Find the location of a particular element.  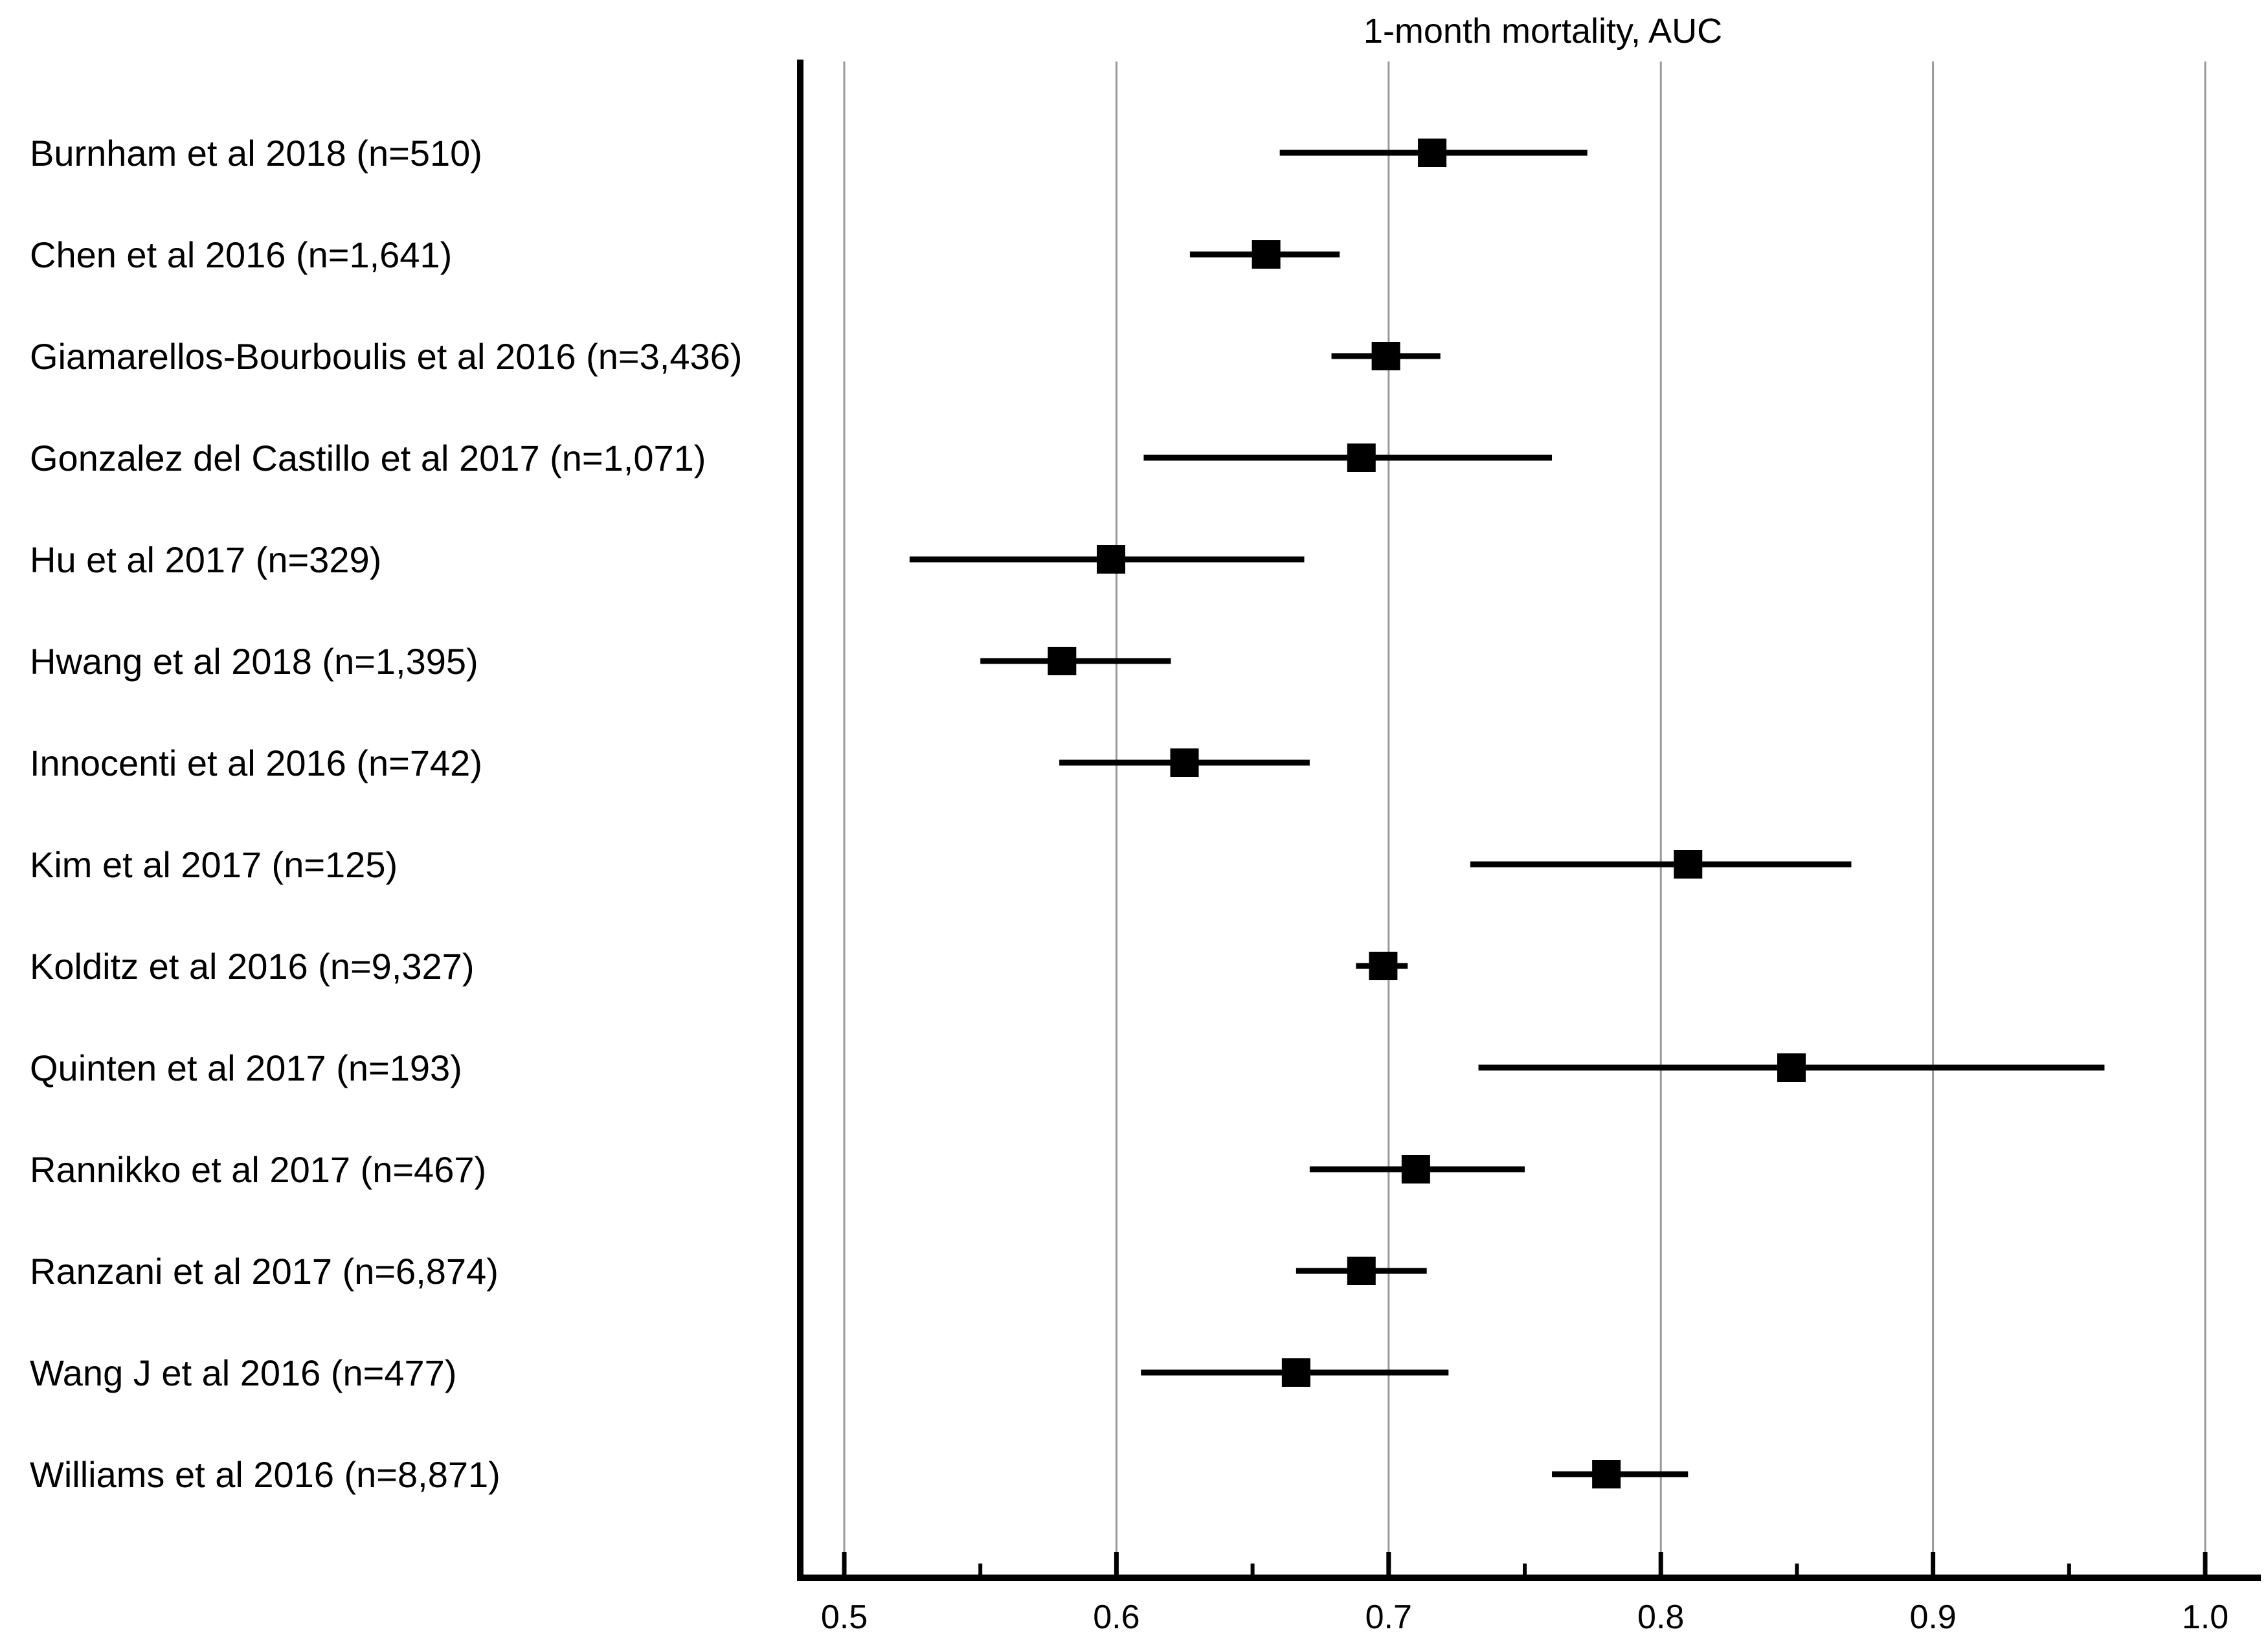

study-label: Burnham et al 2018 (n=510) is located at coordinates (256, 153).